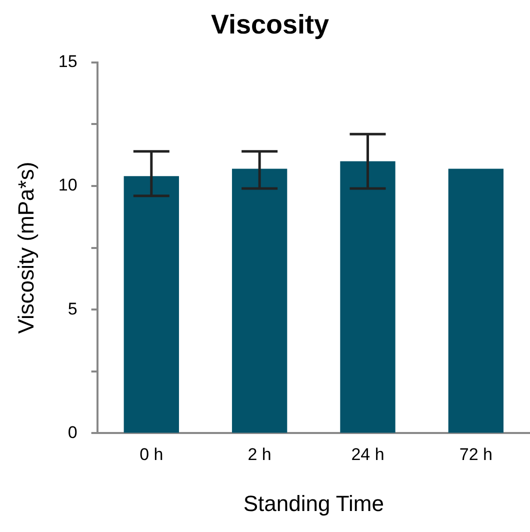 This screenshot has height=532, width=530. I want to click on y-tick-label: 15, so click(68, 62).